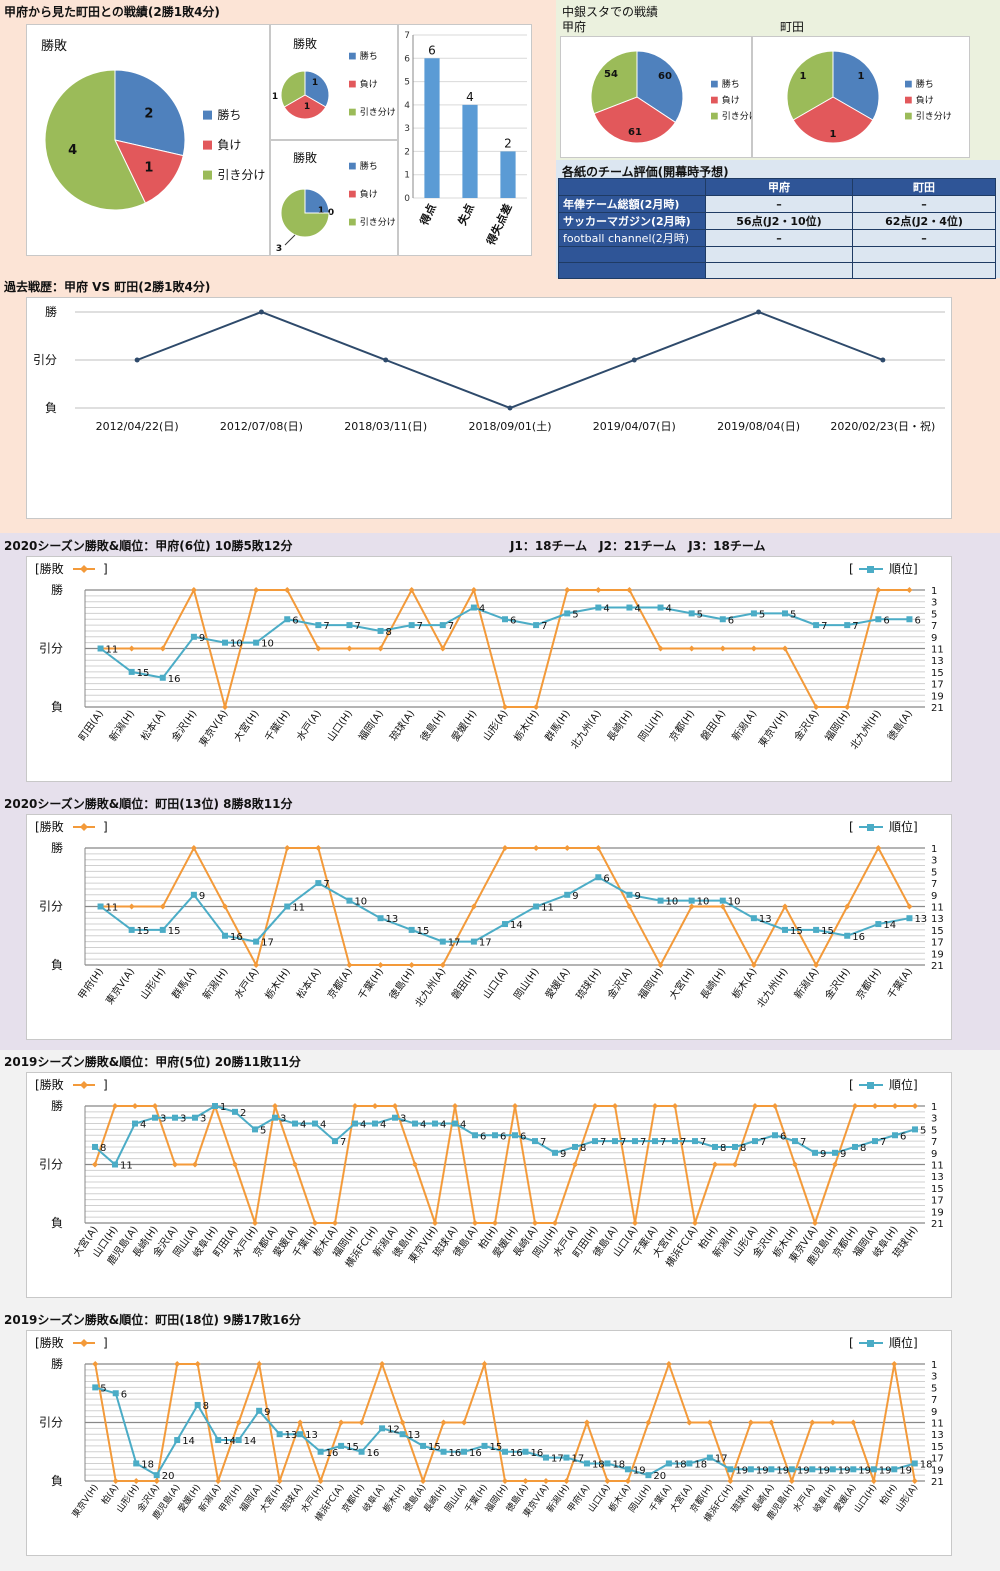  Describe the element at coordinates (51, 408) in the screenshot. I see `history-y-label: 負` at that location.